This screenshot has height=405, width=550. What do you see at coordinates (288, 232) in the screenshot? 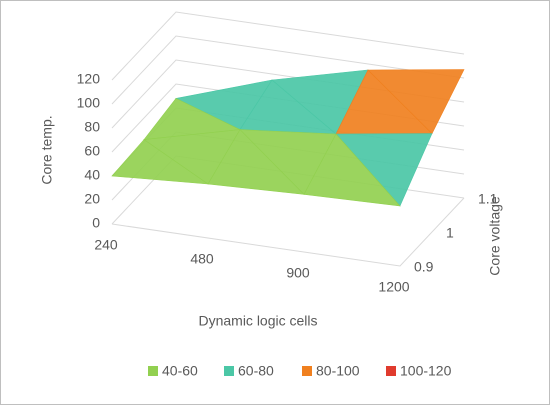
I see `floor-edge` at bounding box center [288, 232].